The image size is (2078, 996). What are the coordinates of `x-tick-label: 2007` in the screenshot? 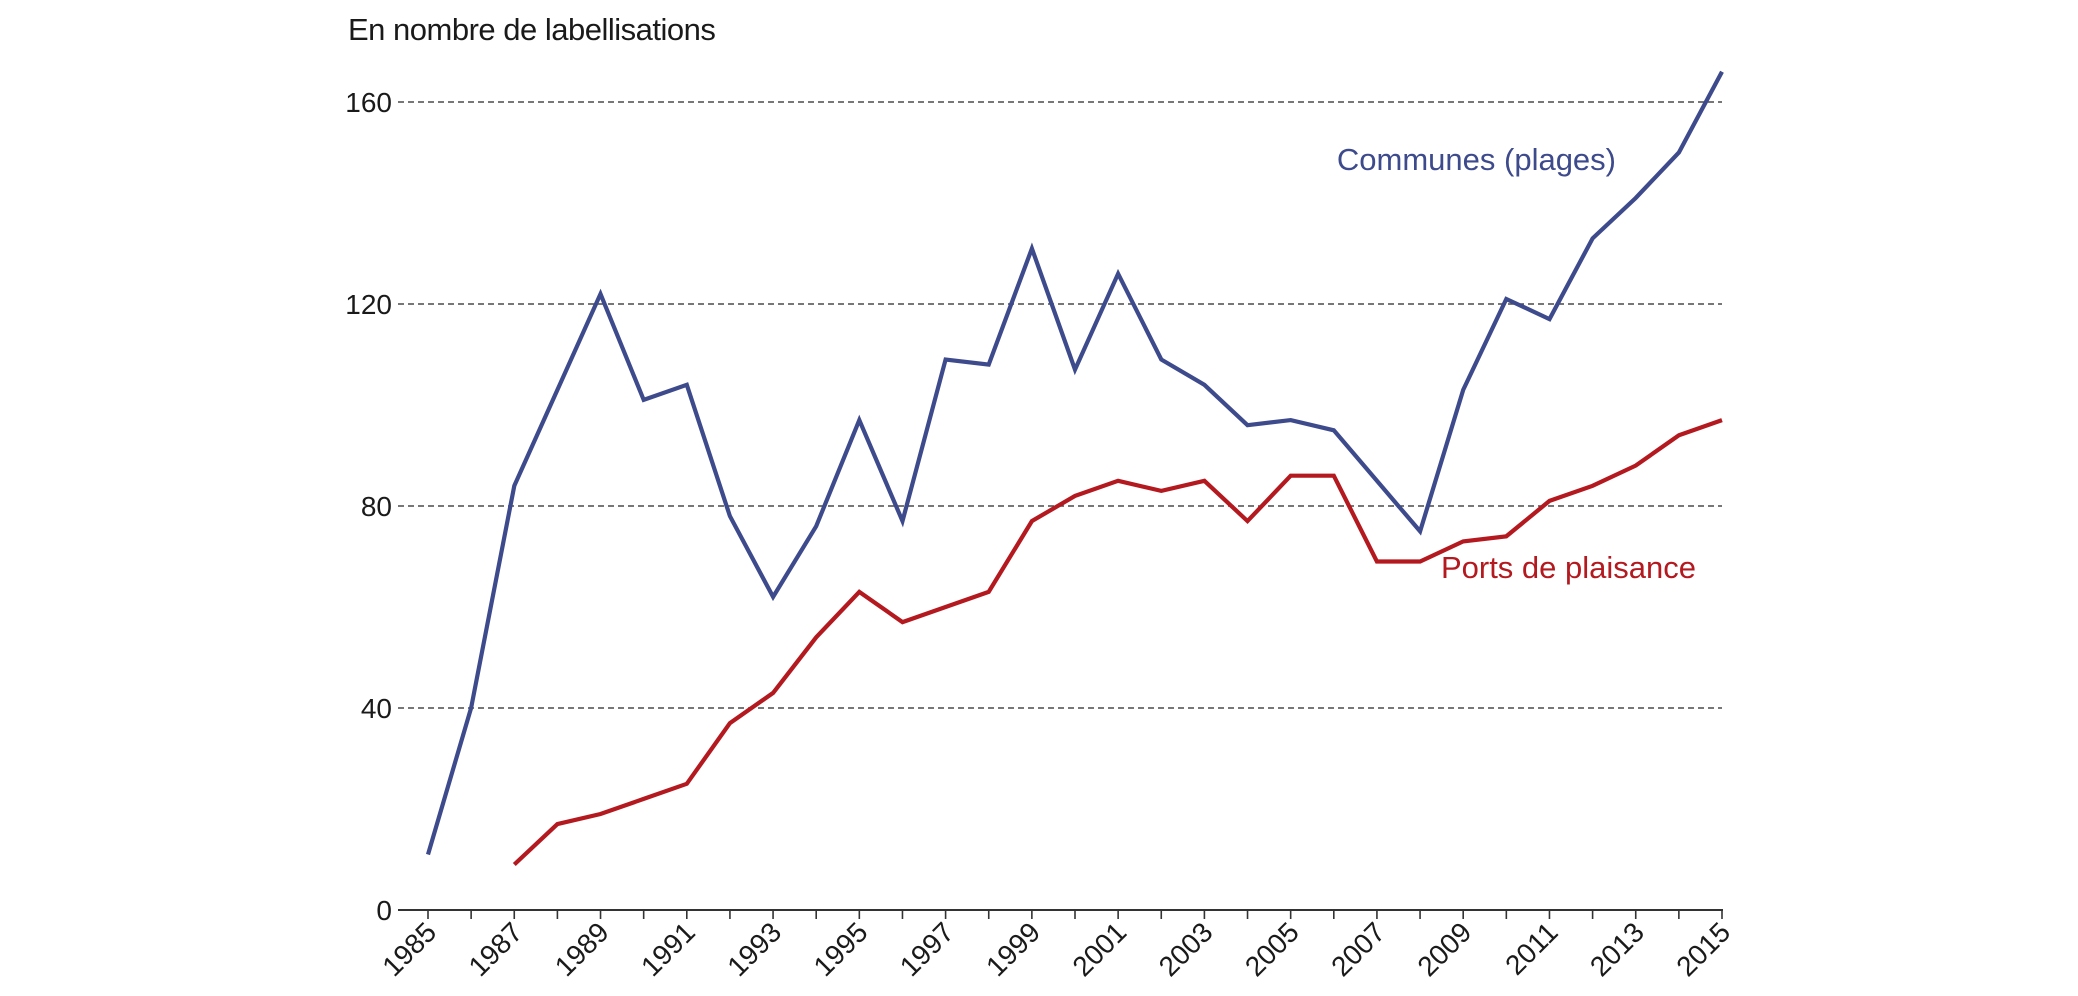 It's located at (1358, 949).